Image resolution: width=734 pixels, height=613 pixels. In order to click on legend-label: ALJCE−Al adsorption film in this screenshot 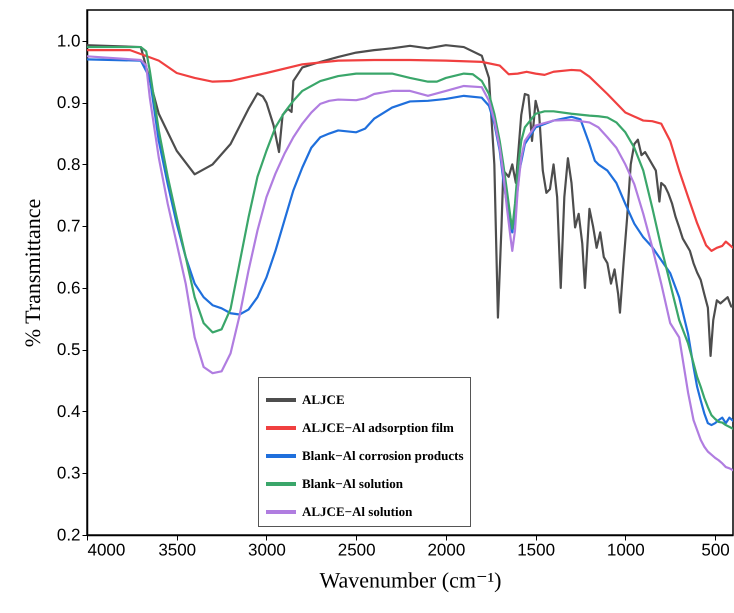, I will do `click(378, 427)`.